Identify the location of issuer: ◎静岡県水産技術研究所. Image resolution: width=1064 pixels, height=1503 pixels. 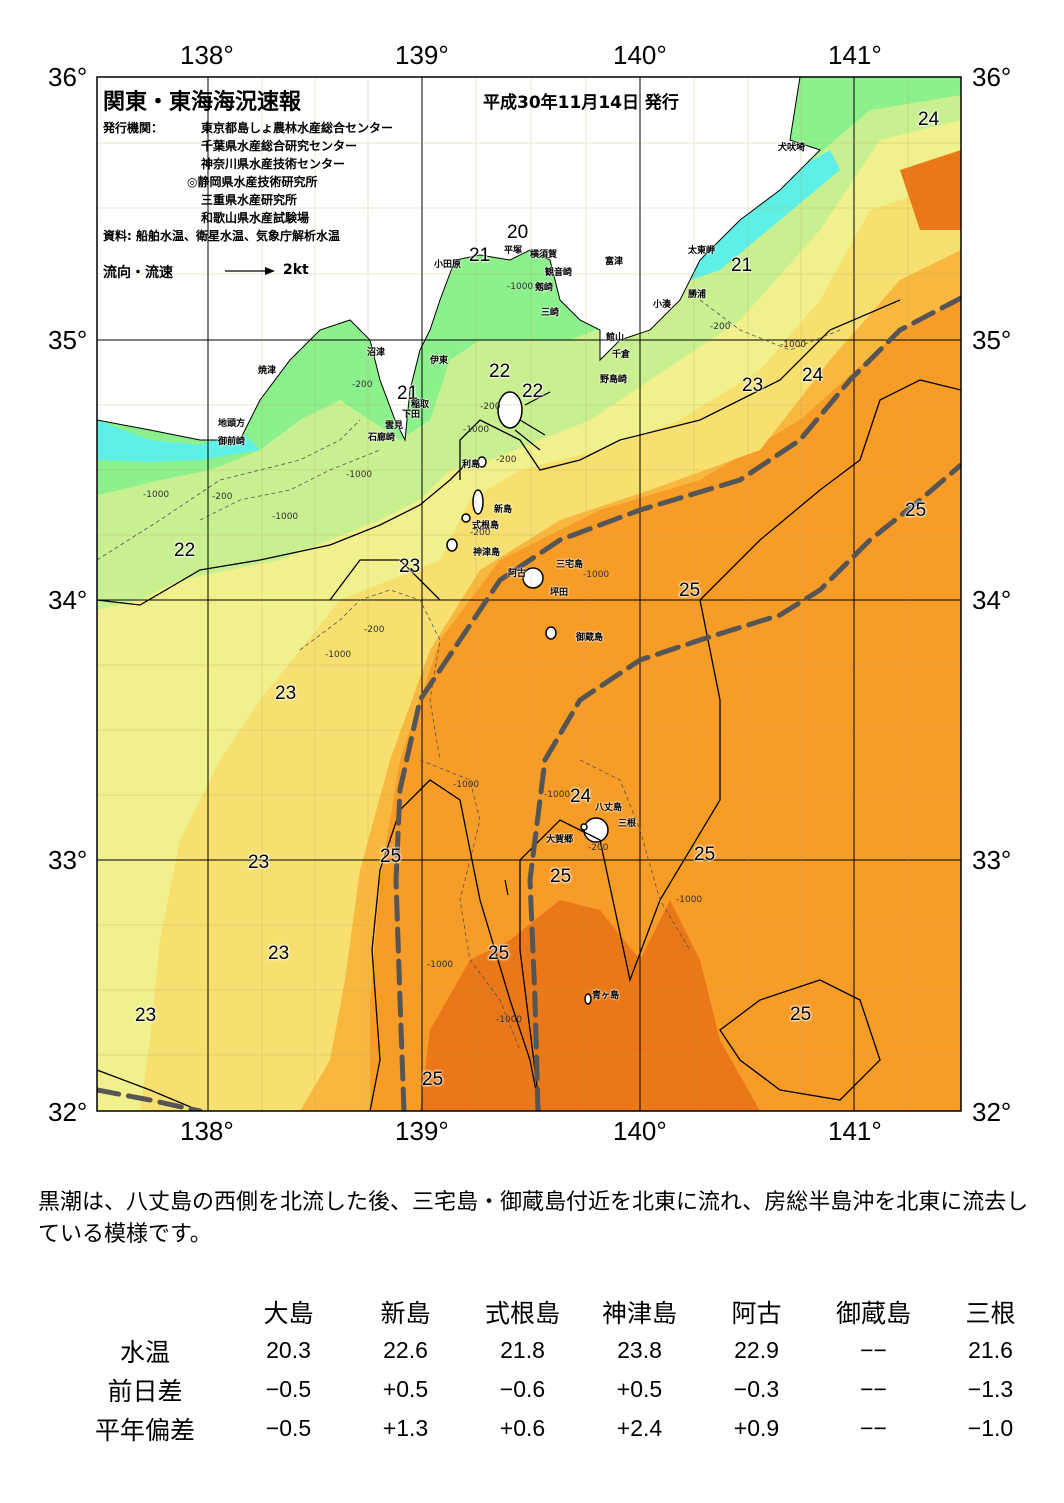
(252, 182).